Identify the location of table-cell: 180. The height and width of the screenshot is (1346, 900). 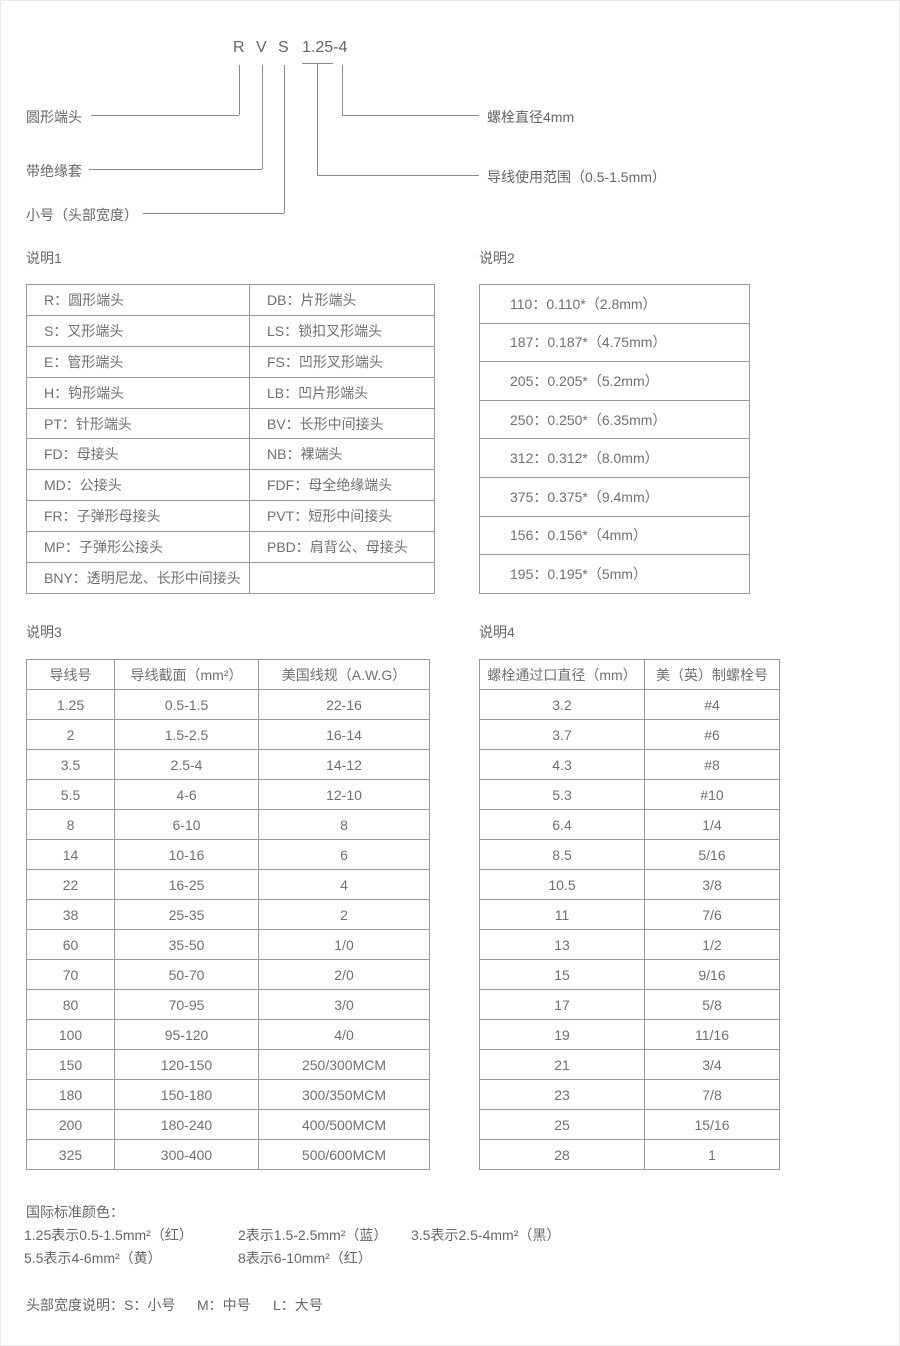
(70, 1094).